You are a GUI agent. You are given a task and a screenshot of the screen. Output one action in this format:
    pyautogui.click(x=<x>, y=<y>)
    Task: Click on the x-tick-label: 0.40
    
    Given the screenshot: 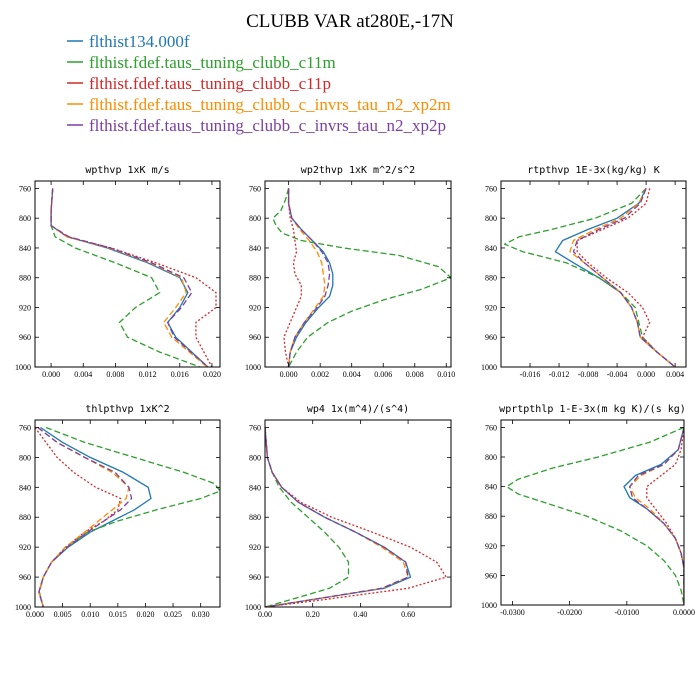 What is the action you would take?
    pyautogui.click(x=360, y=614)
    